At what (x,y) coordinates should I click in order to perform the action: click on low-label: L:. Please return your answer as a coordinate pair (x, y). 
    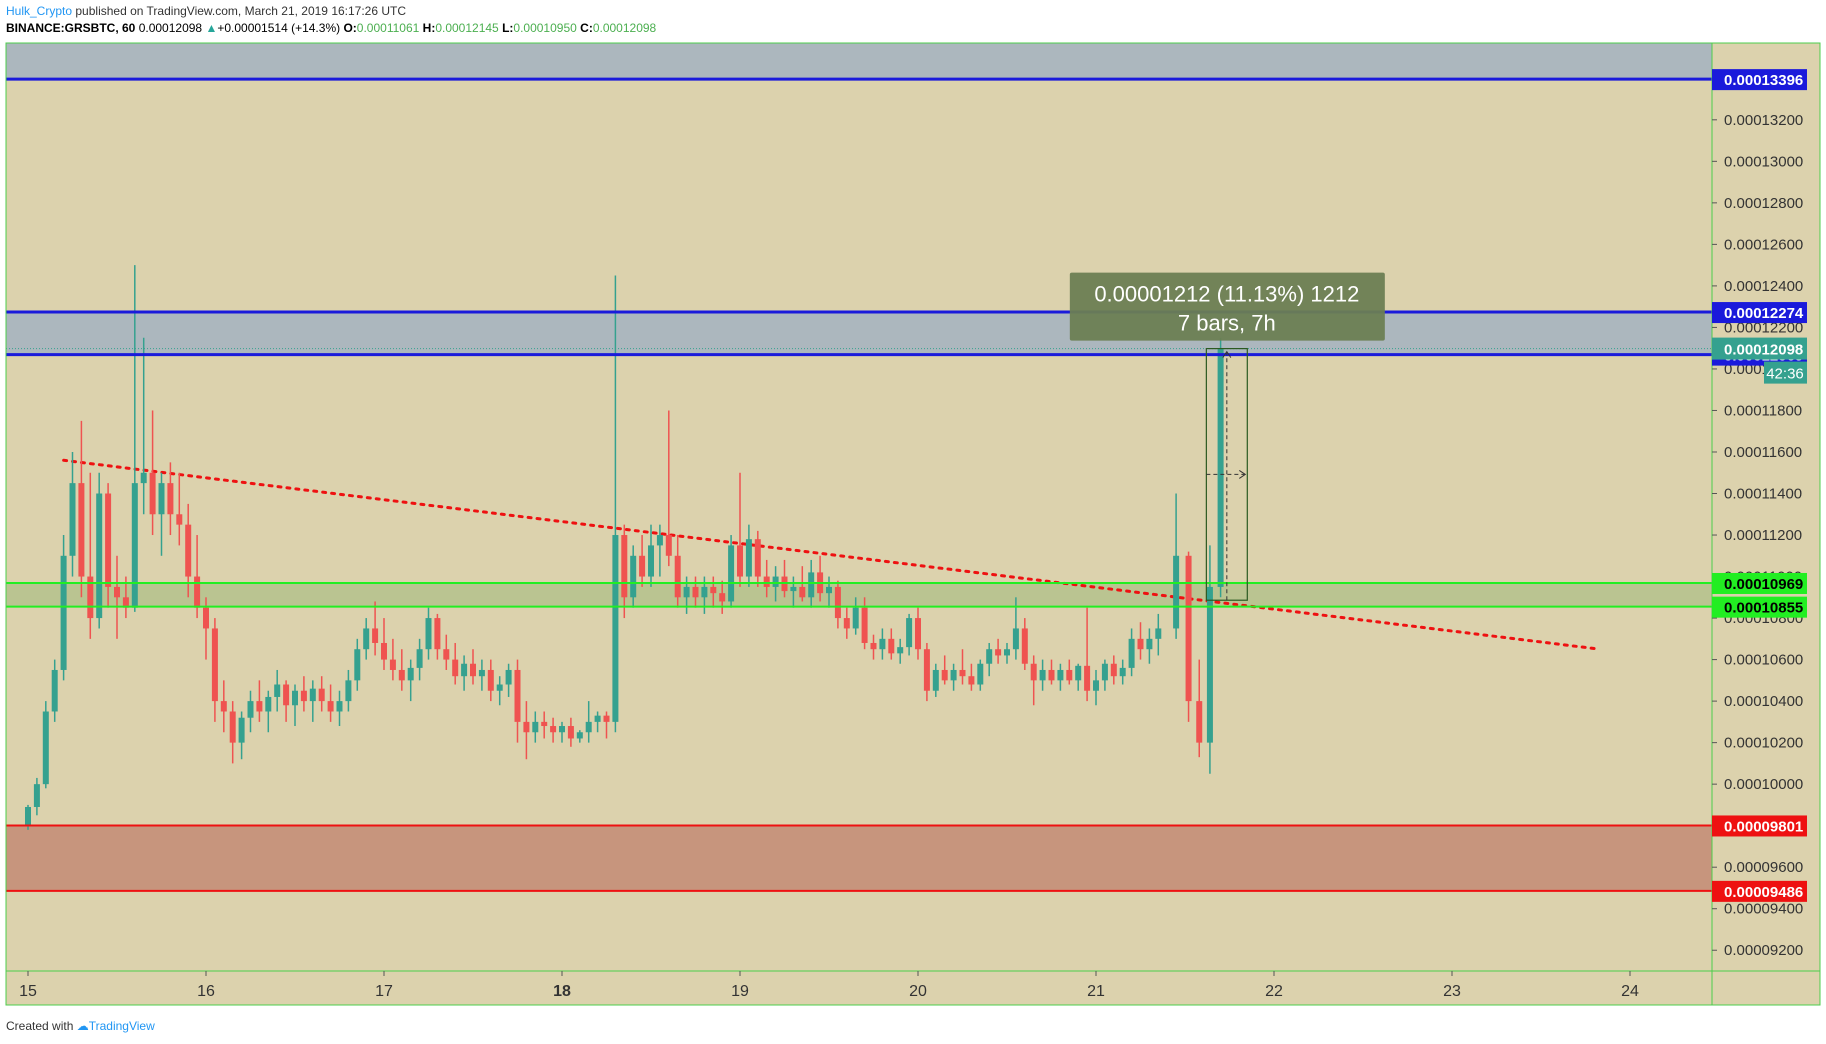
    Looking at the image, I should click on (508, 28).